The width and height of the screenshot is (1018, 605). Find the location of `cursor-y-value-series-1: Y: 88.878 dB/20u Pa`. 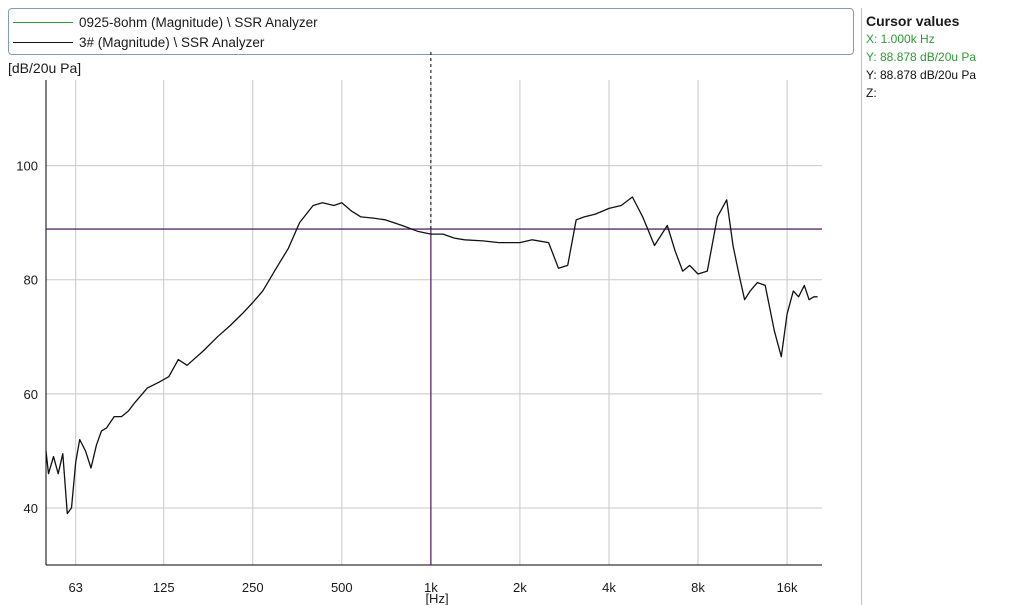

cursor-y-value-series-1: Y: 88.878 dB/20u Pa is located at coordinates (921, 57).